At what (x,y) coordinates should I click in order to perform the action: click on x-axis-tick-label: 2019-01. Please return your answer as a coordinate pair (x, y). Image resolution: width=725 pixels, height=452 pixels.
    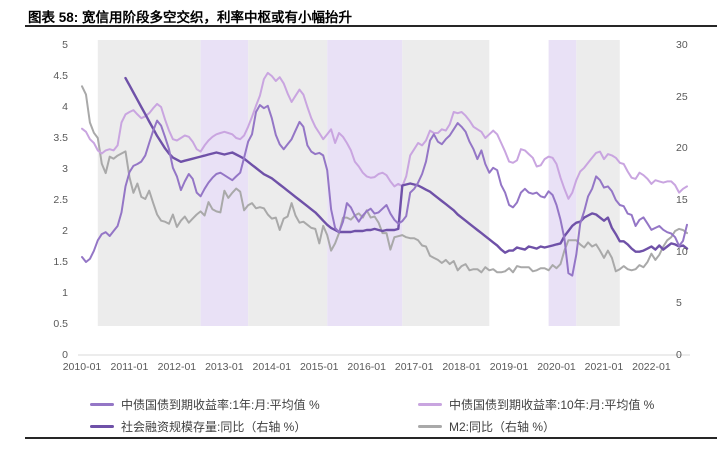
    Looking at the image, I should click on (509, 367).